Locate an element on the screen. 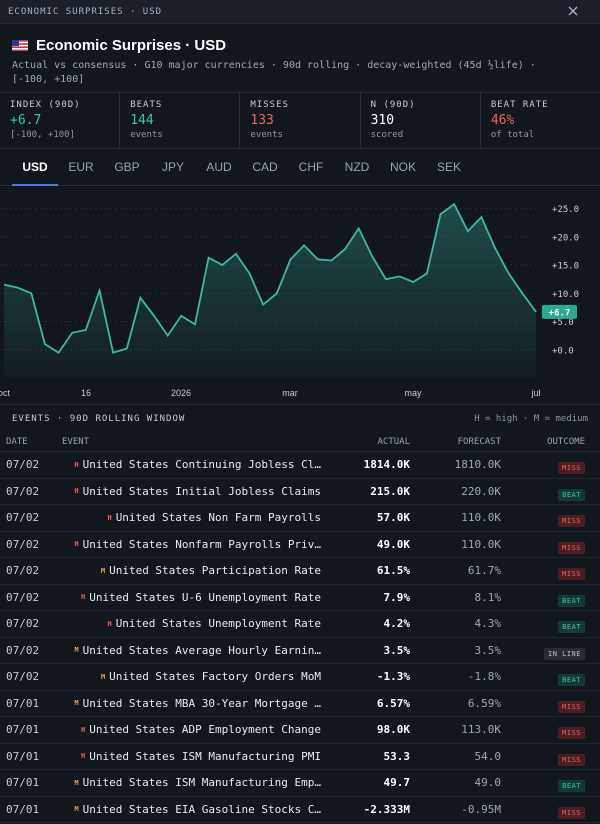  column-header-forecast: FORECAST is located at coordinates (479, 441).